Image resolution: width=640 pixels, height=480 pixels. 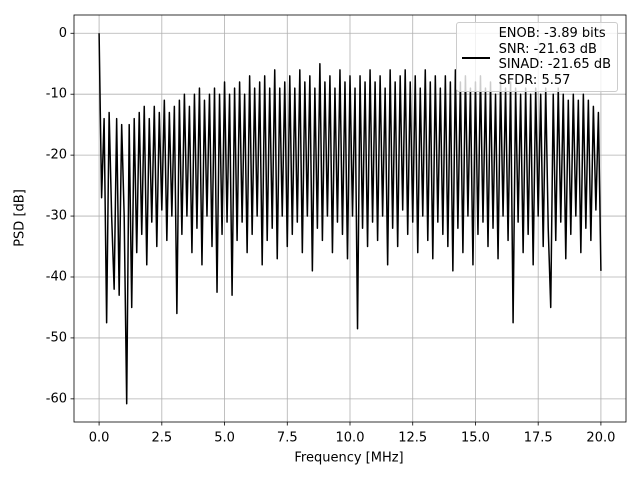 I want to click on y-tick-label: 0, so click(x=63, y=33).